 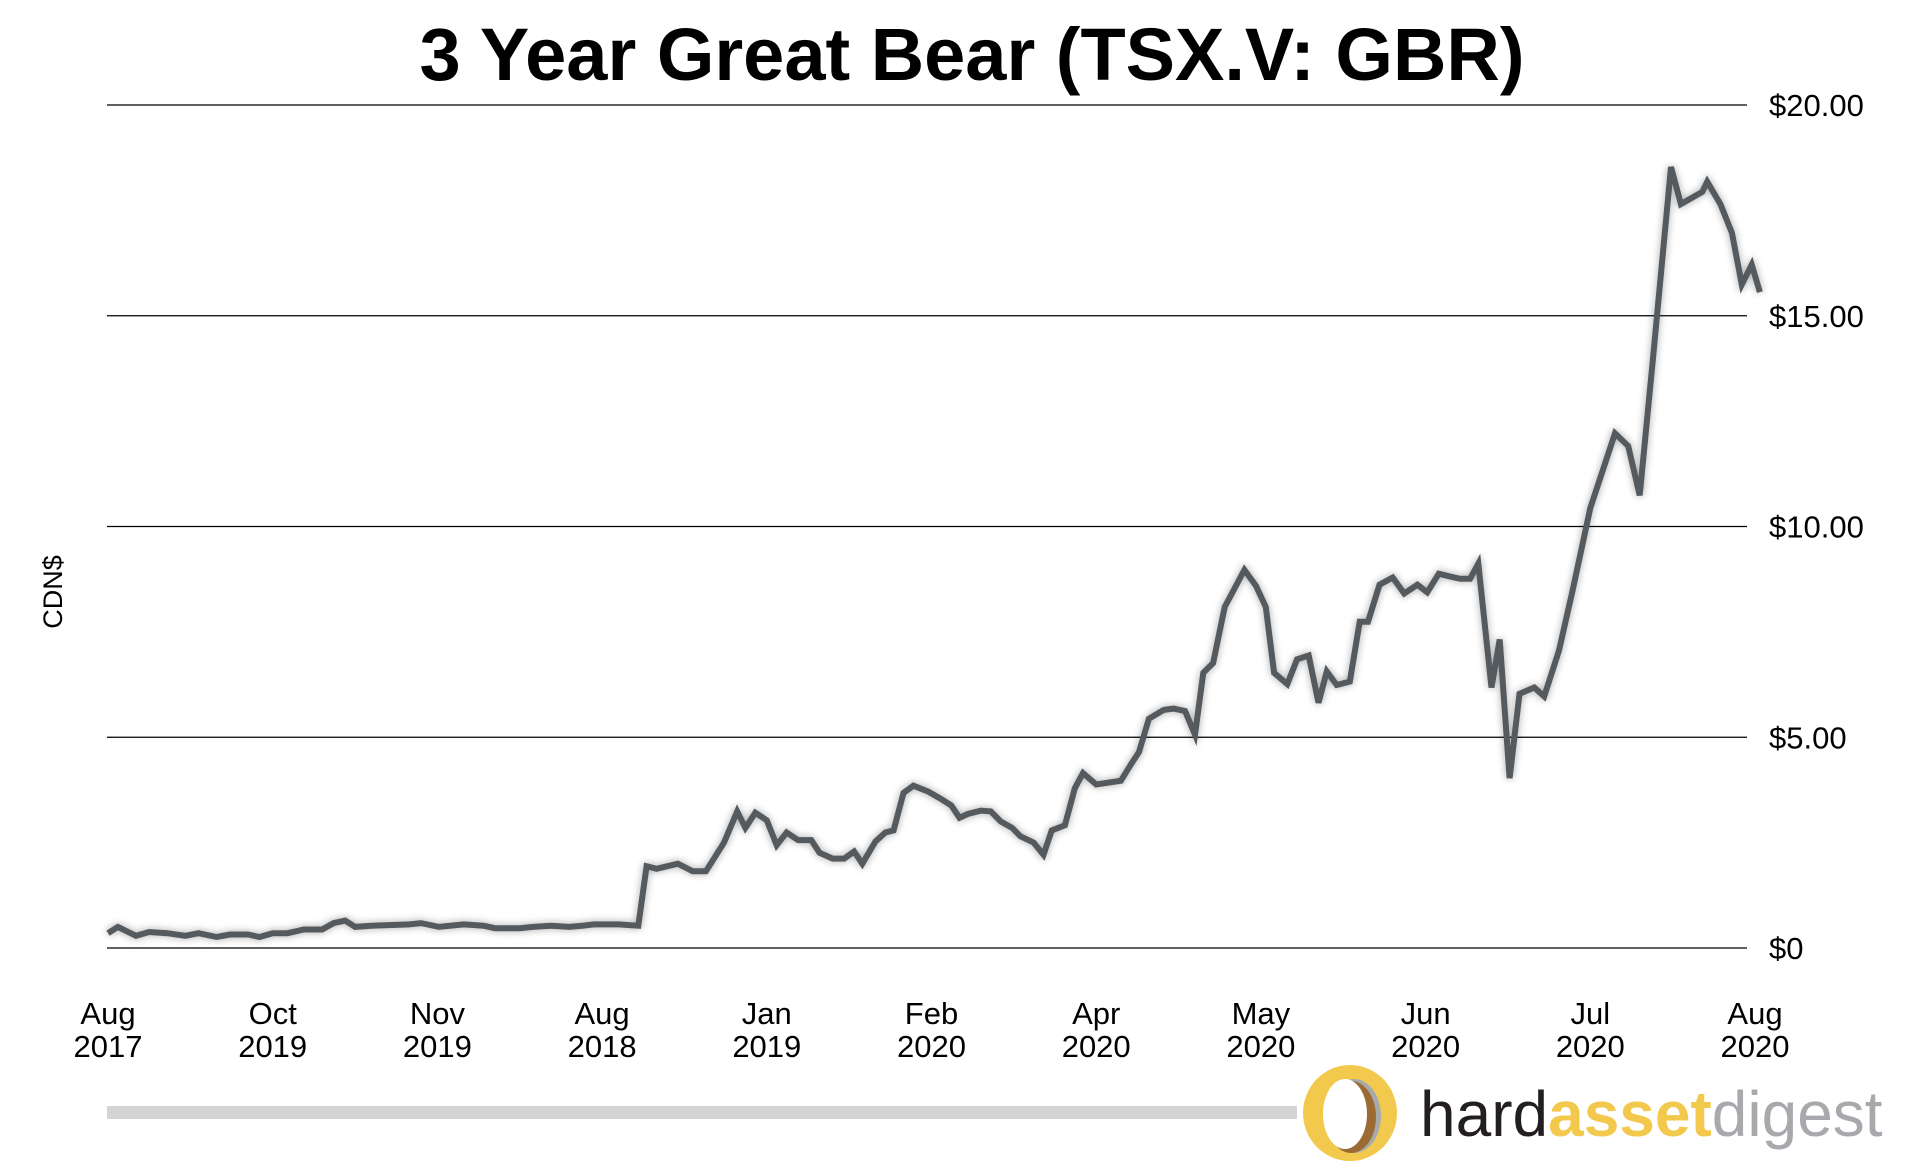 What do you see at coordinates (1350, 1113) in the screenshot?
I see `logo-ring-icon` at bounding box center [1350, 1113].